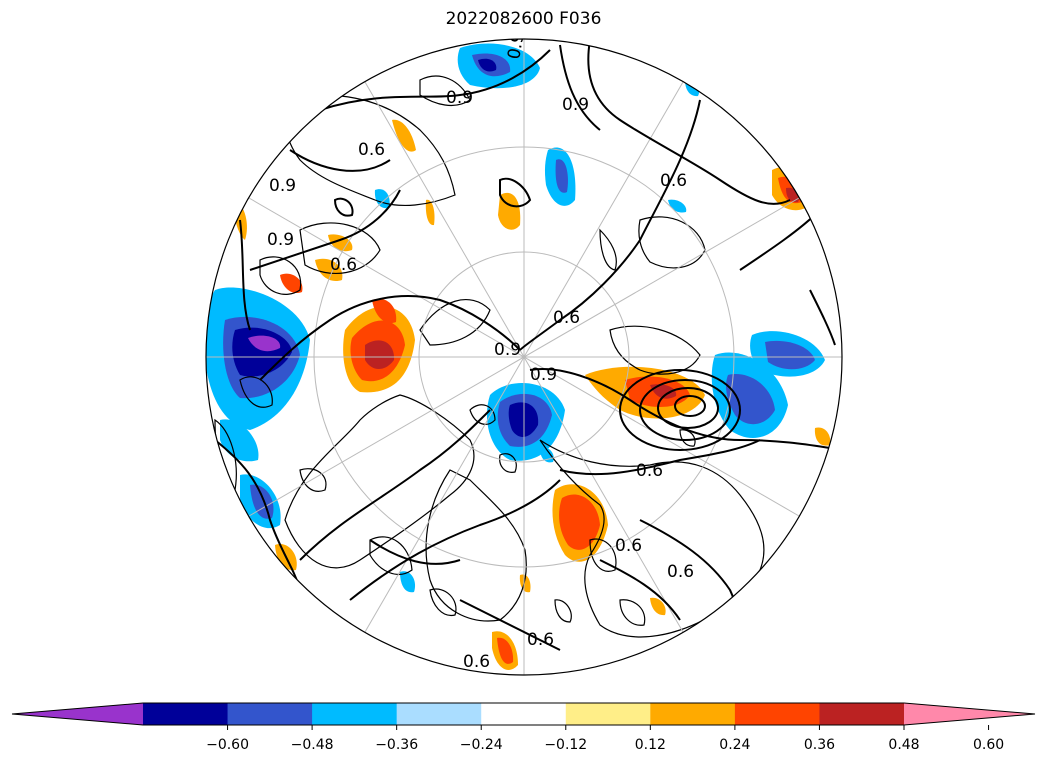 Image resolution: width=1047 pixels, height=763 pixels. Describe the element at coordinates (523, 19) in the screenshot. I see `map-title: 2022082600 F036` at that location.